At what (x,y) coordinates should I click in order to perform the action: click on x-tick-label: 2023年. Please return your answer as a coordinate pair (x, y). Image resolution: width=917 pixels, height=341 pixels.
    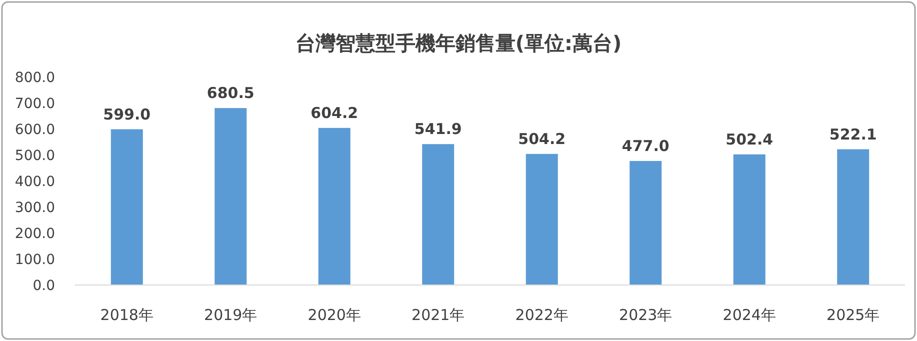
    Looking at the image, I should click on (645, 315).